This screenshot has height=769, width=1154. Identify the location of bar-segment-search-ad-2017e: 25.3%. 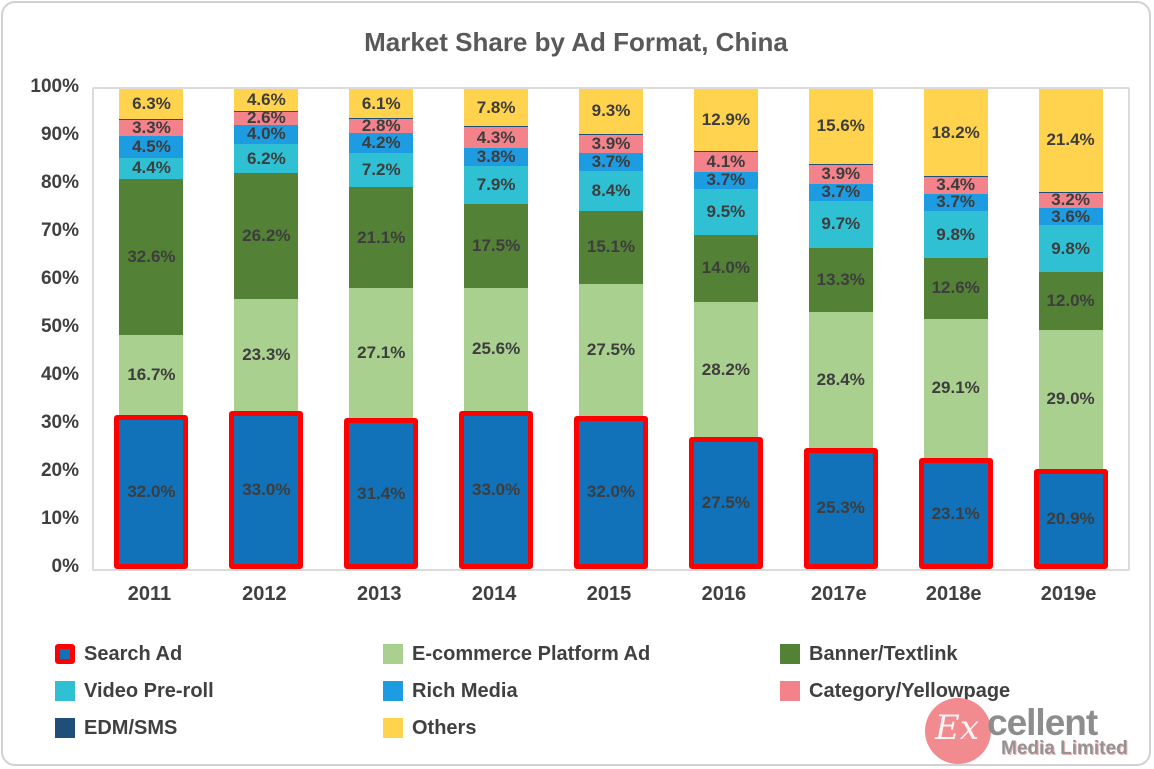
(840, 508).